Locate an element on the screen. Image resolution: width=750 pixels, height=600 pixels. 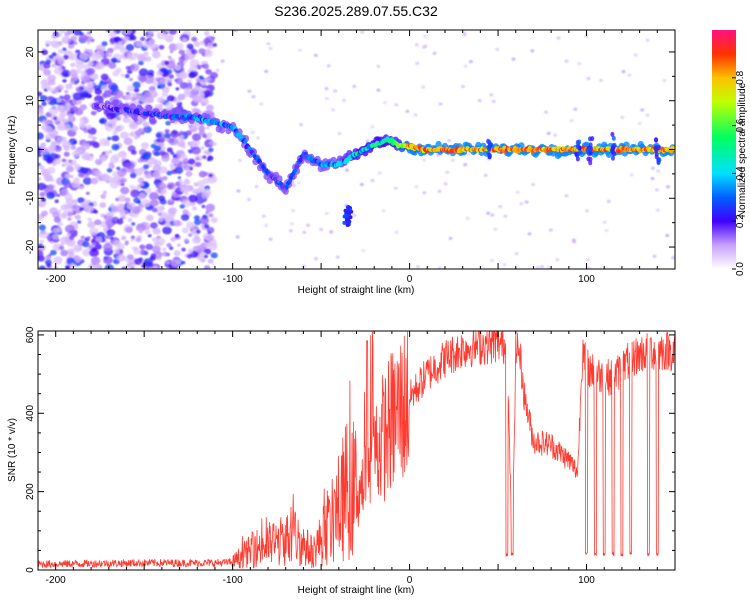
ridge-core is located at coordinates (290, 181).